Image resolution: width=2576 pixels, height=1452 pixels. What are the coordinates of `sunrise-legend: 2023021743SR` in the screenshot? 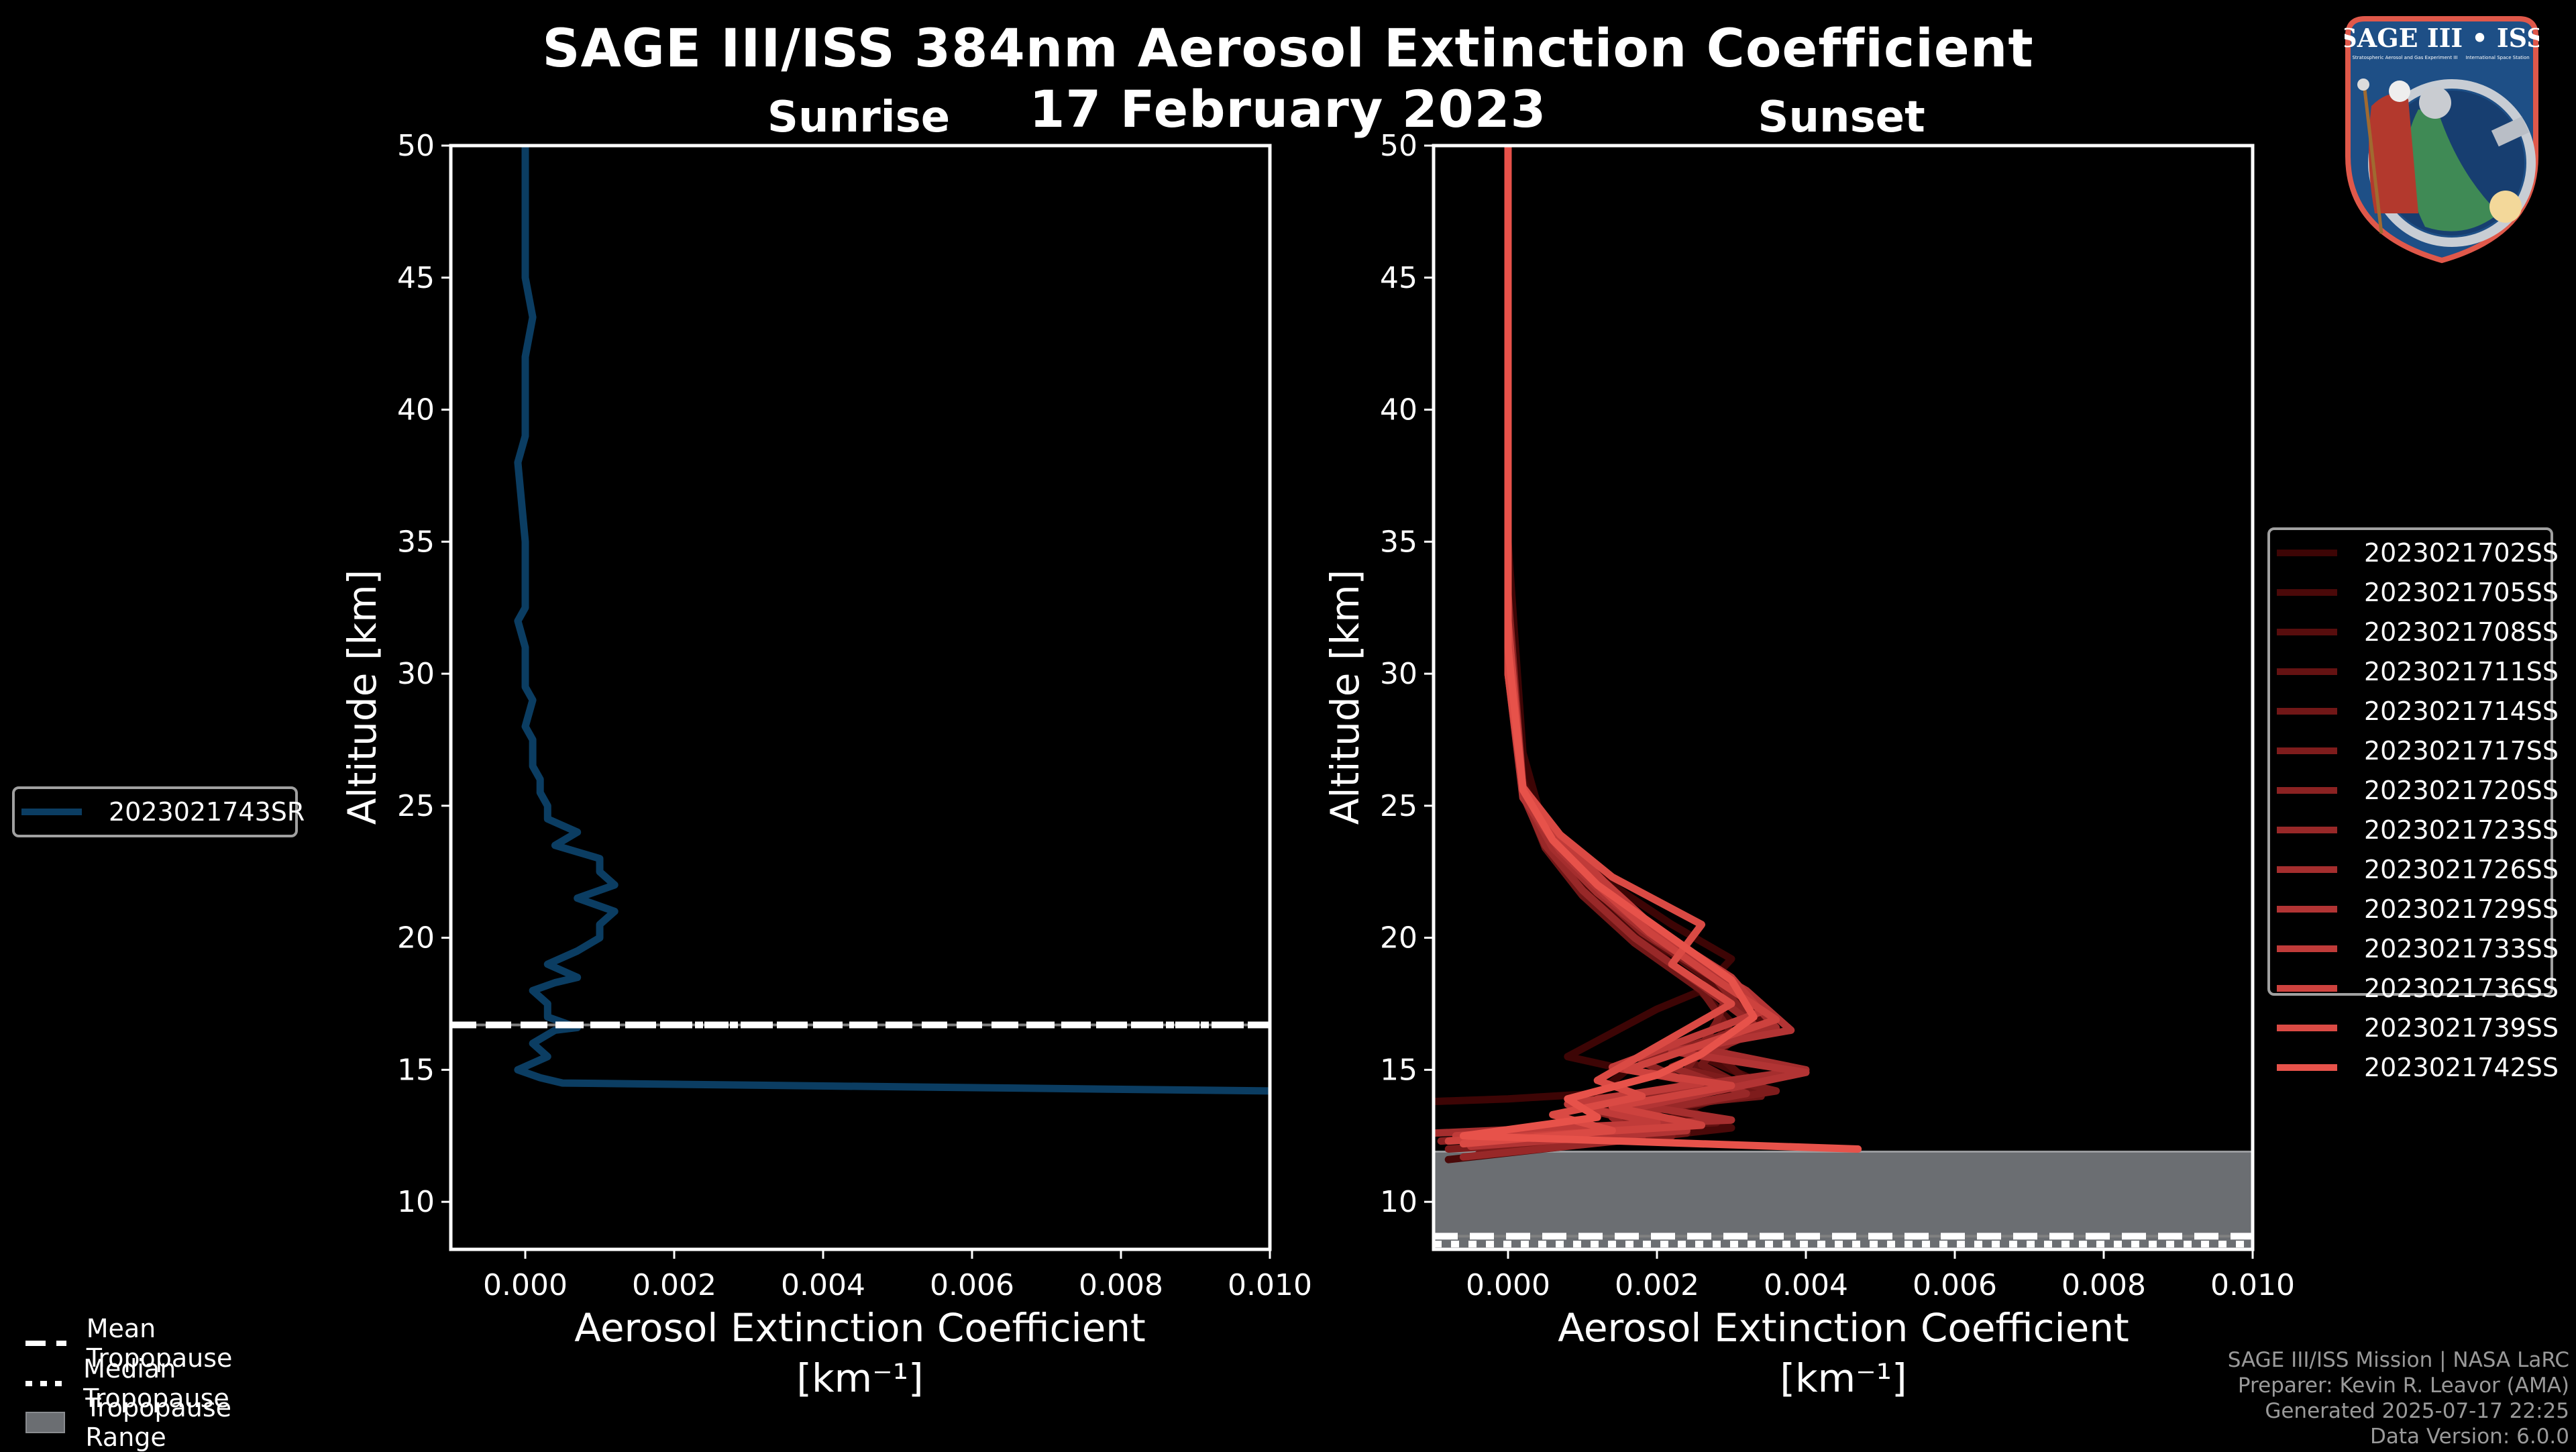 It's located at (158, 811).